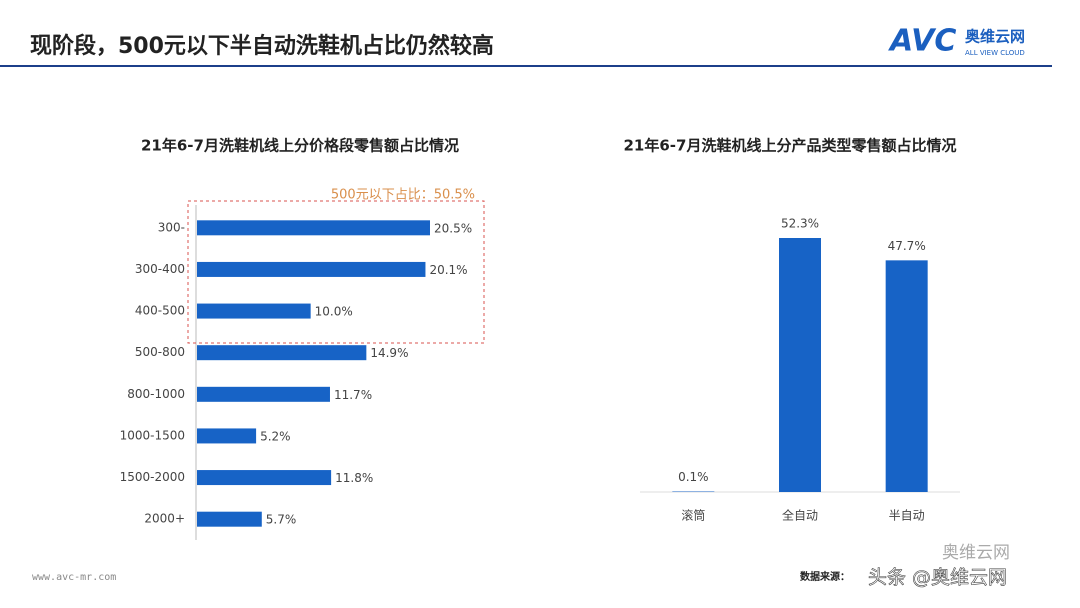 The width and height of the screenshot is (1080, 608). What do you see at coordinates (171, 227) in the screenshot?
I see `y-tick-label: 300-` at bounding box center [171, 227].